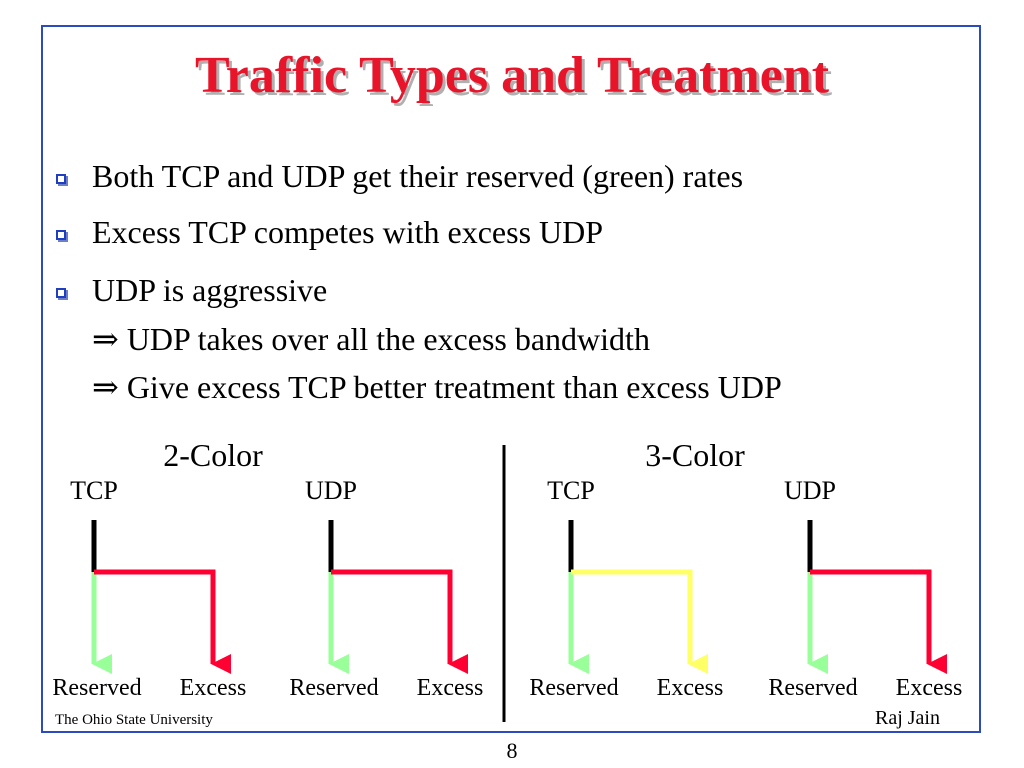 The image size is (1024, 768). What do you see at coordinates (348, 232) in the screenshot?
I see `bullet-text: Excess TCP competes with excess UDP` at bounding box center [348, 232].